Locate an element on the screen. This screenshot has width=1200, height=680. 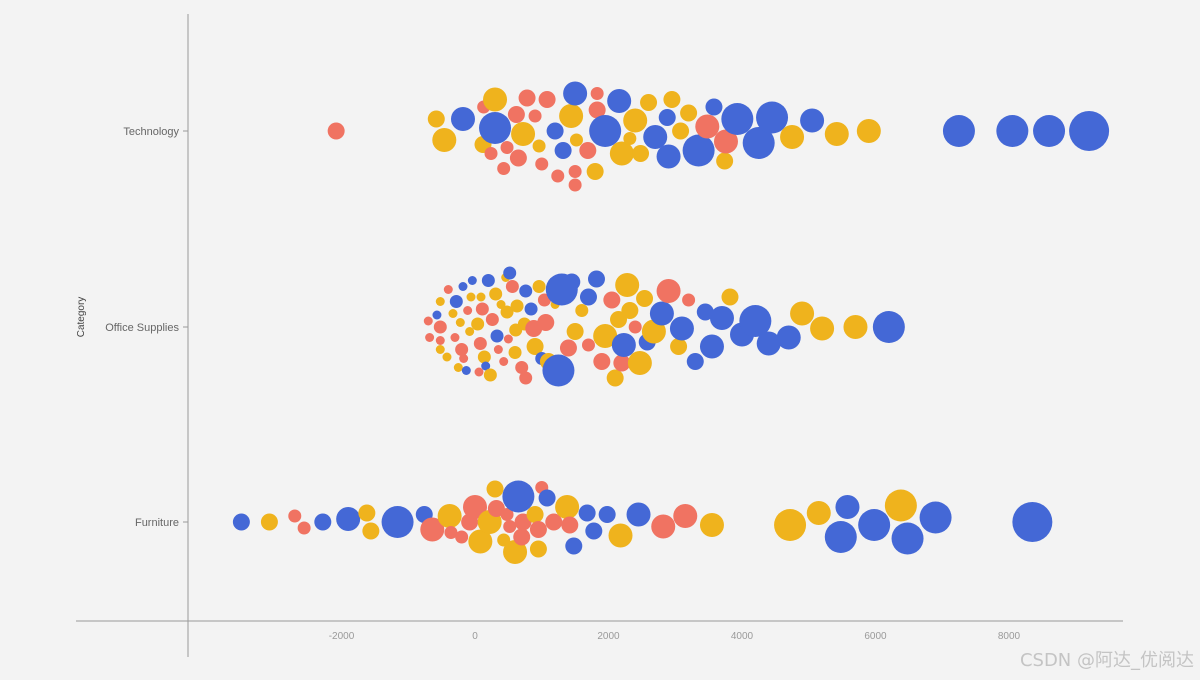
x-tick-label: 2000 is located at coordinates (608, 636).